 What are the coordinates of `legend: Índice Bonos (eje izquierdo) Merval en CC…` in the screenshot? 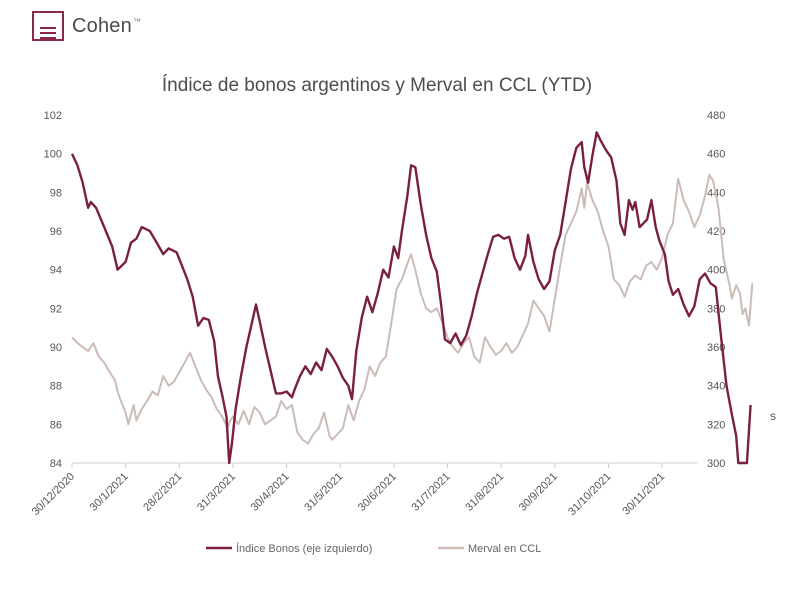 It's located at (373, 548).